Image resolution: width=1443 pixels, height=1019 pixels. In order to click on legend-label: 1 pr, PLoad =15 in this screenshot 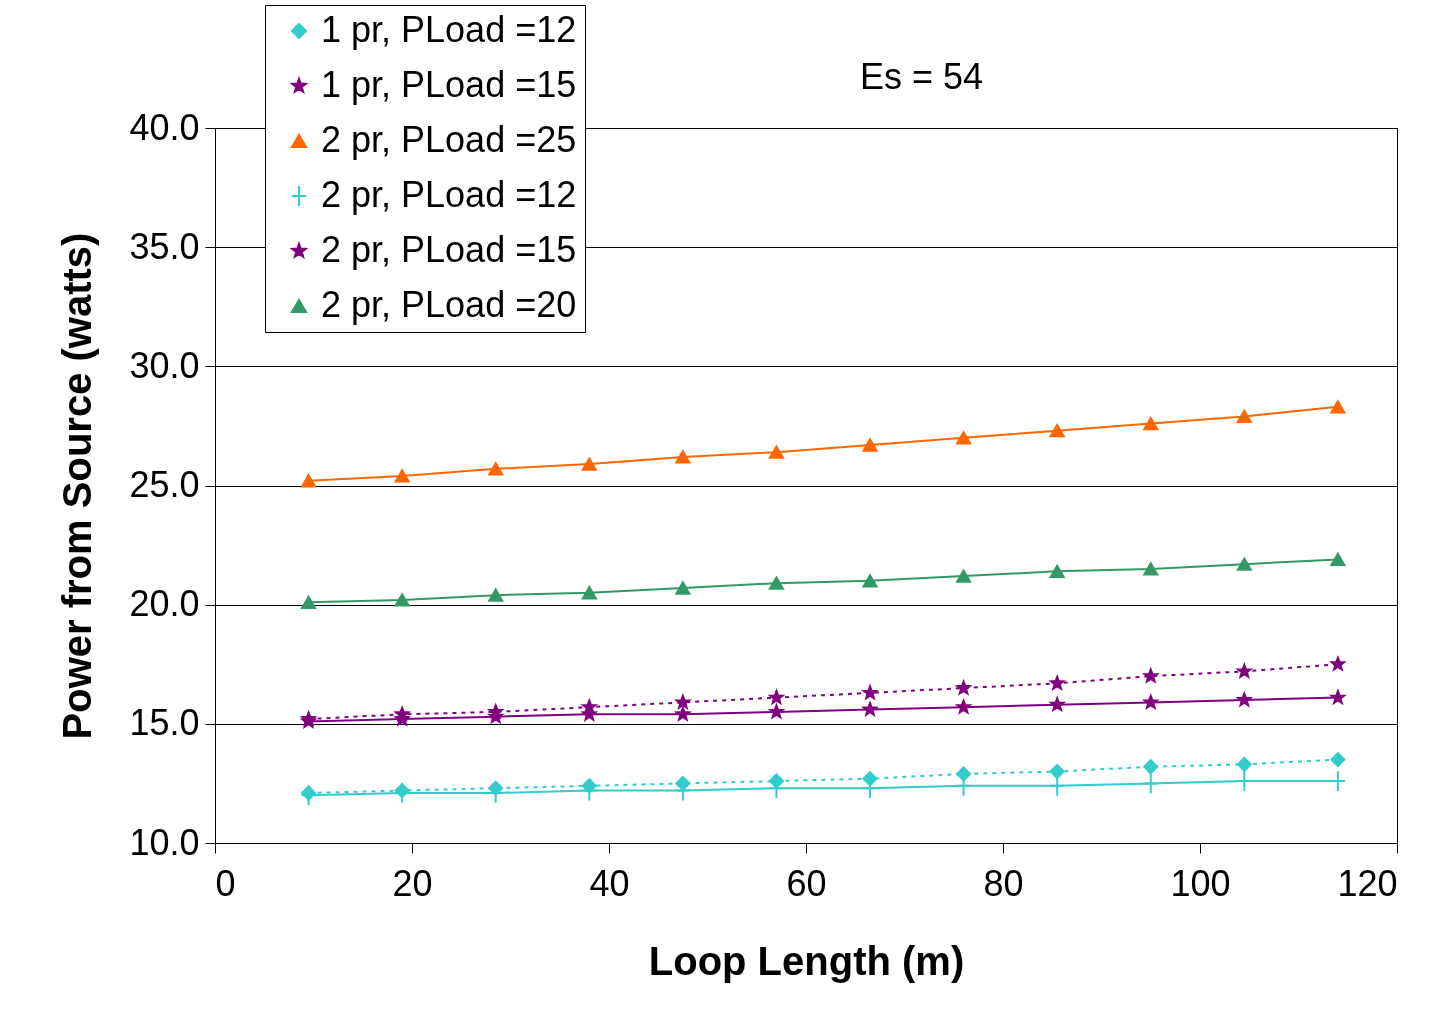, I will do `click(449, 84)`.